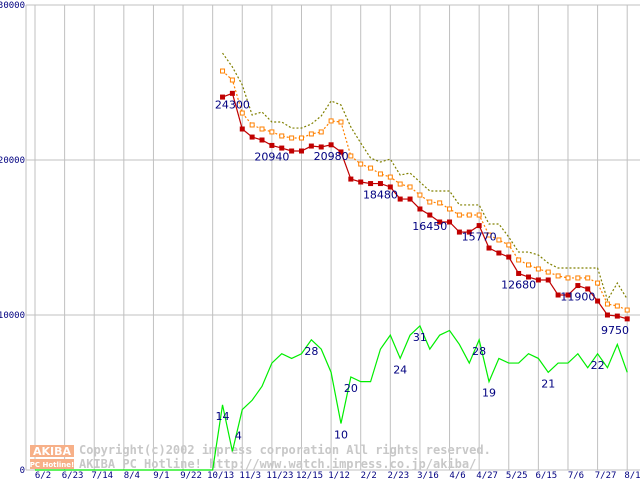  Describe the element at coordinates (250, 475) in the screenshot. I see `x-tick-label: 11/3` at that location.